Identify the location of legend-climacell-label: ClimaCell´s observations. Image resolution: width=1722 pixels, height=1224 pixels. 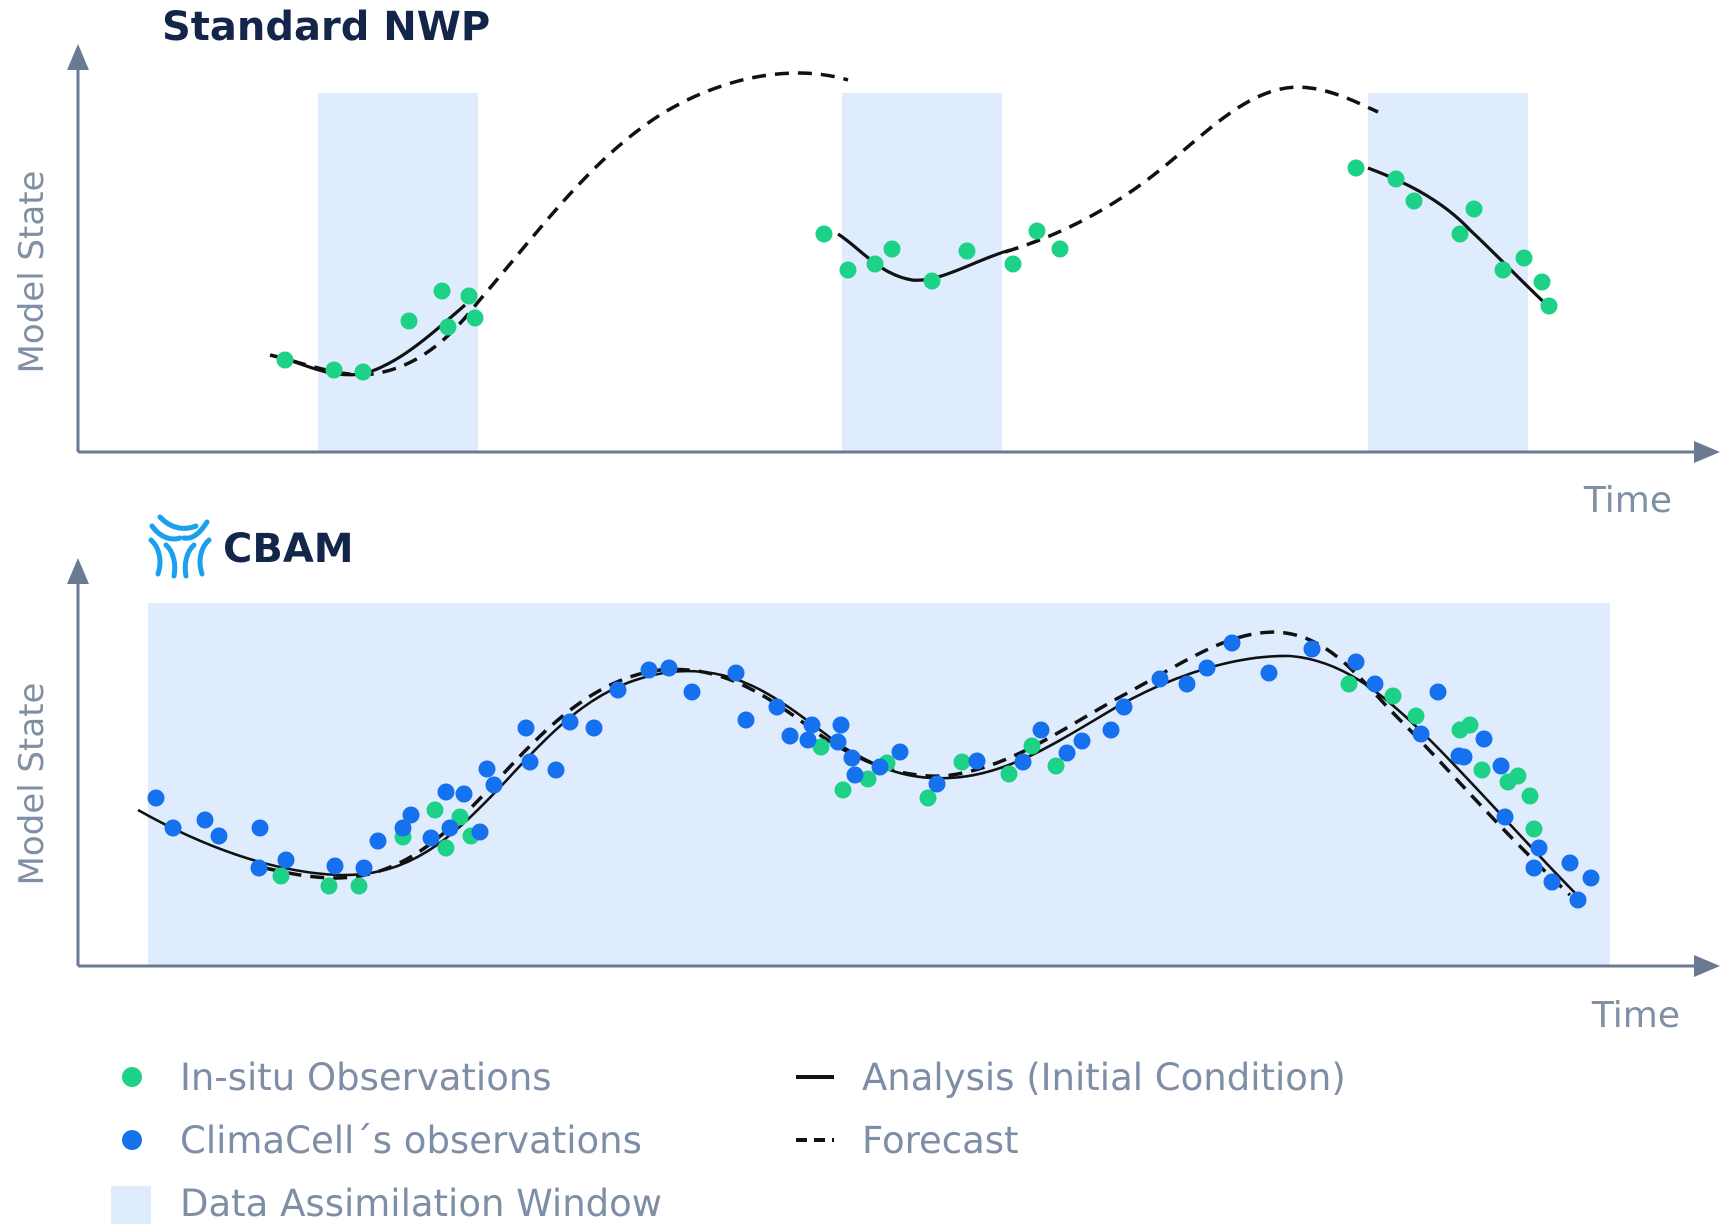
(411, 1140).